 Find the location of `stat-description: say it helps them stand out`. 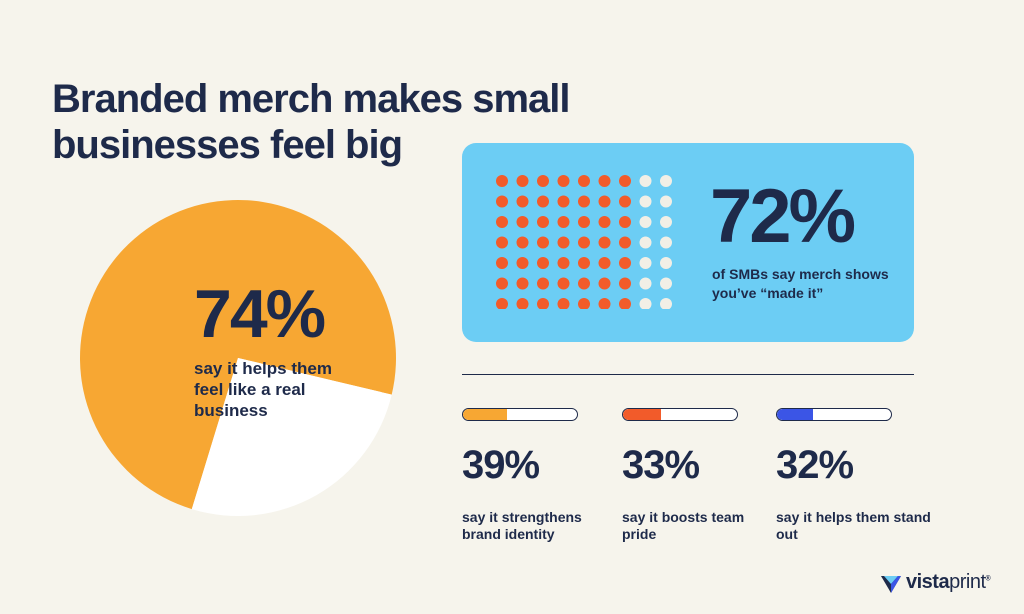

stat-description: say it helps them stand out is located at coordinates (853, 525).